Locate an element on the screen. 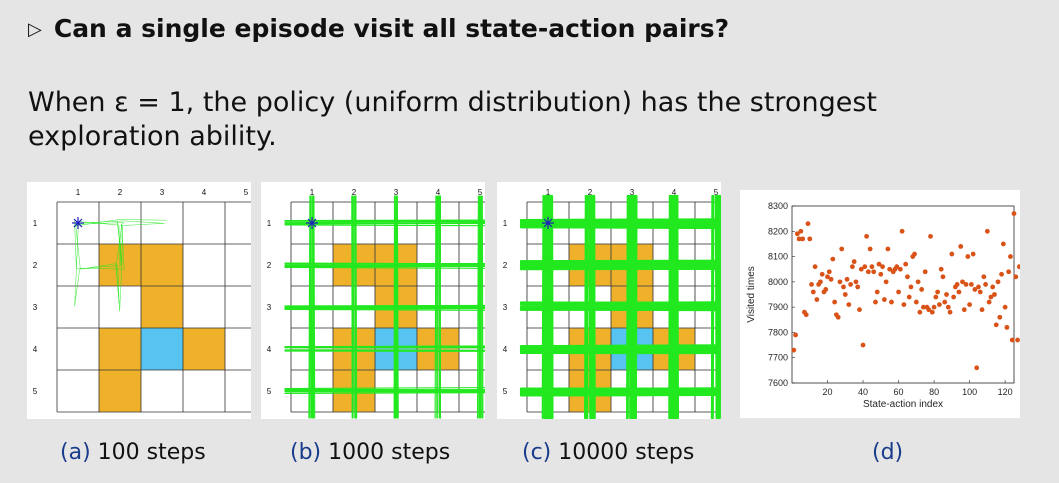 The width and height of the screenshot is (1059, 483). caption-d-label: (d) is located at coordinates (888, 452).